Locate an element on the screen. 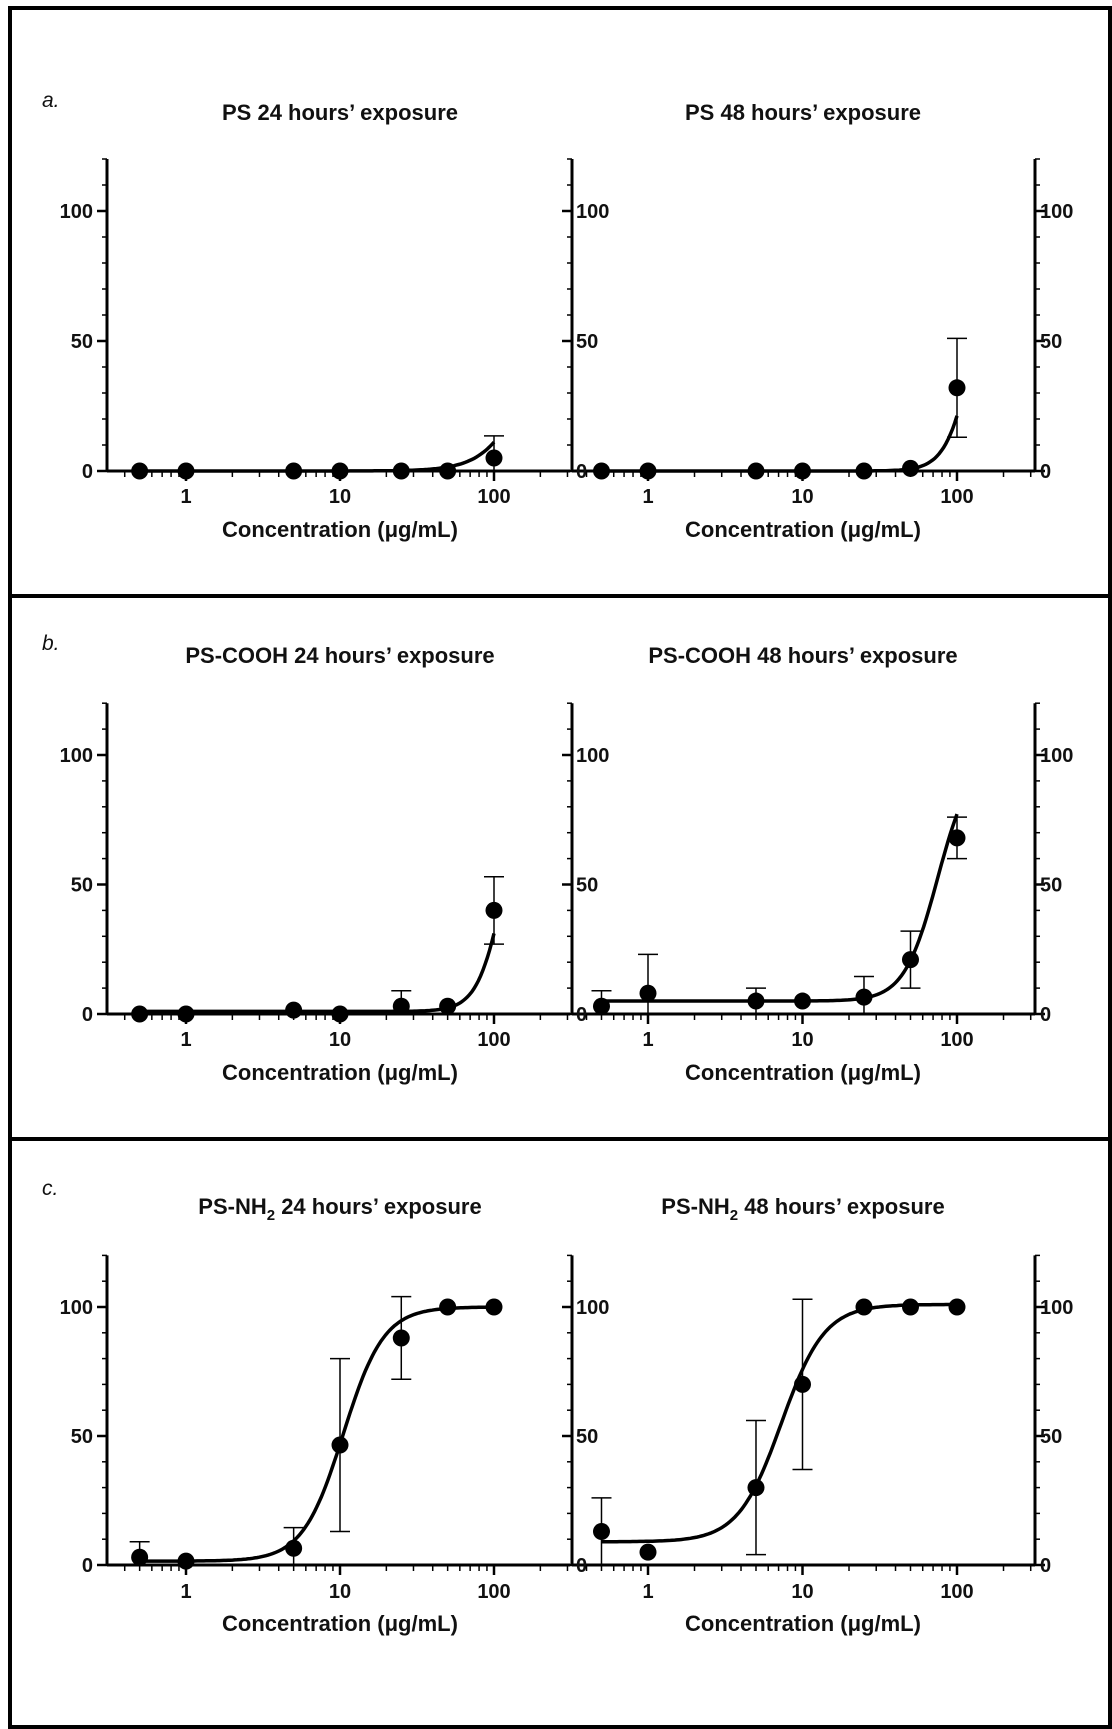 Image resolution: width=1112 pixels, height=1729 pixels. chart-title: PS 48 hours’ exposure is located at coordinates (803, 112).